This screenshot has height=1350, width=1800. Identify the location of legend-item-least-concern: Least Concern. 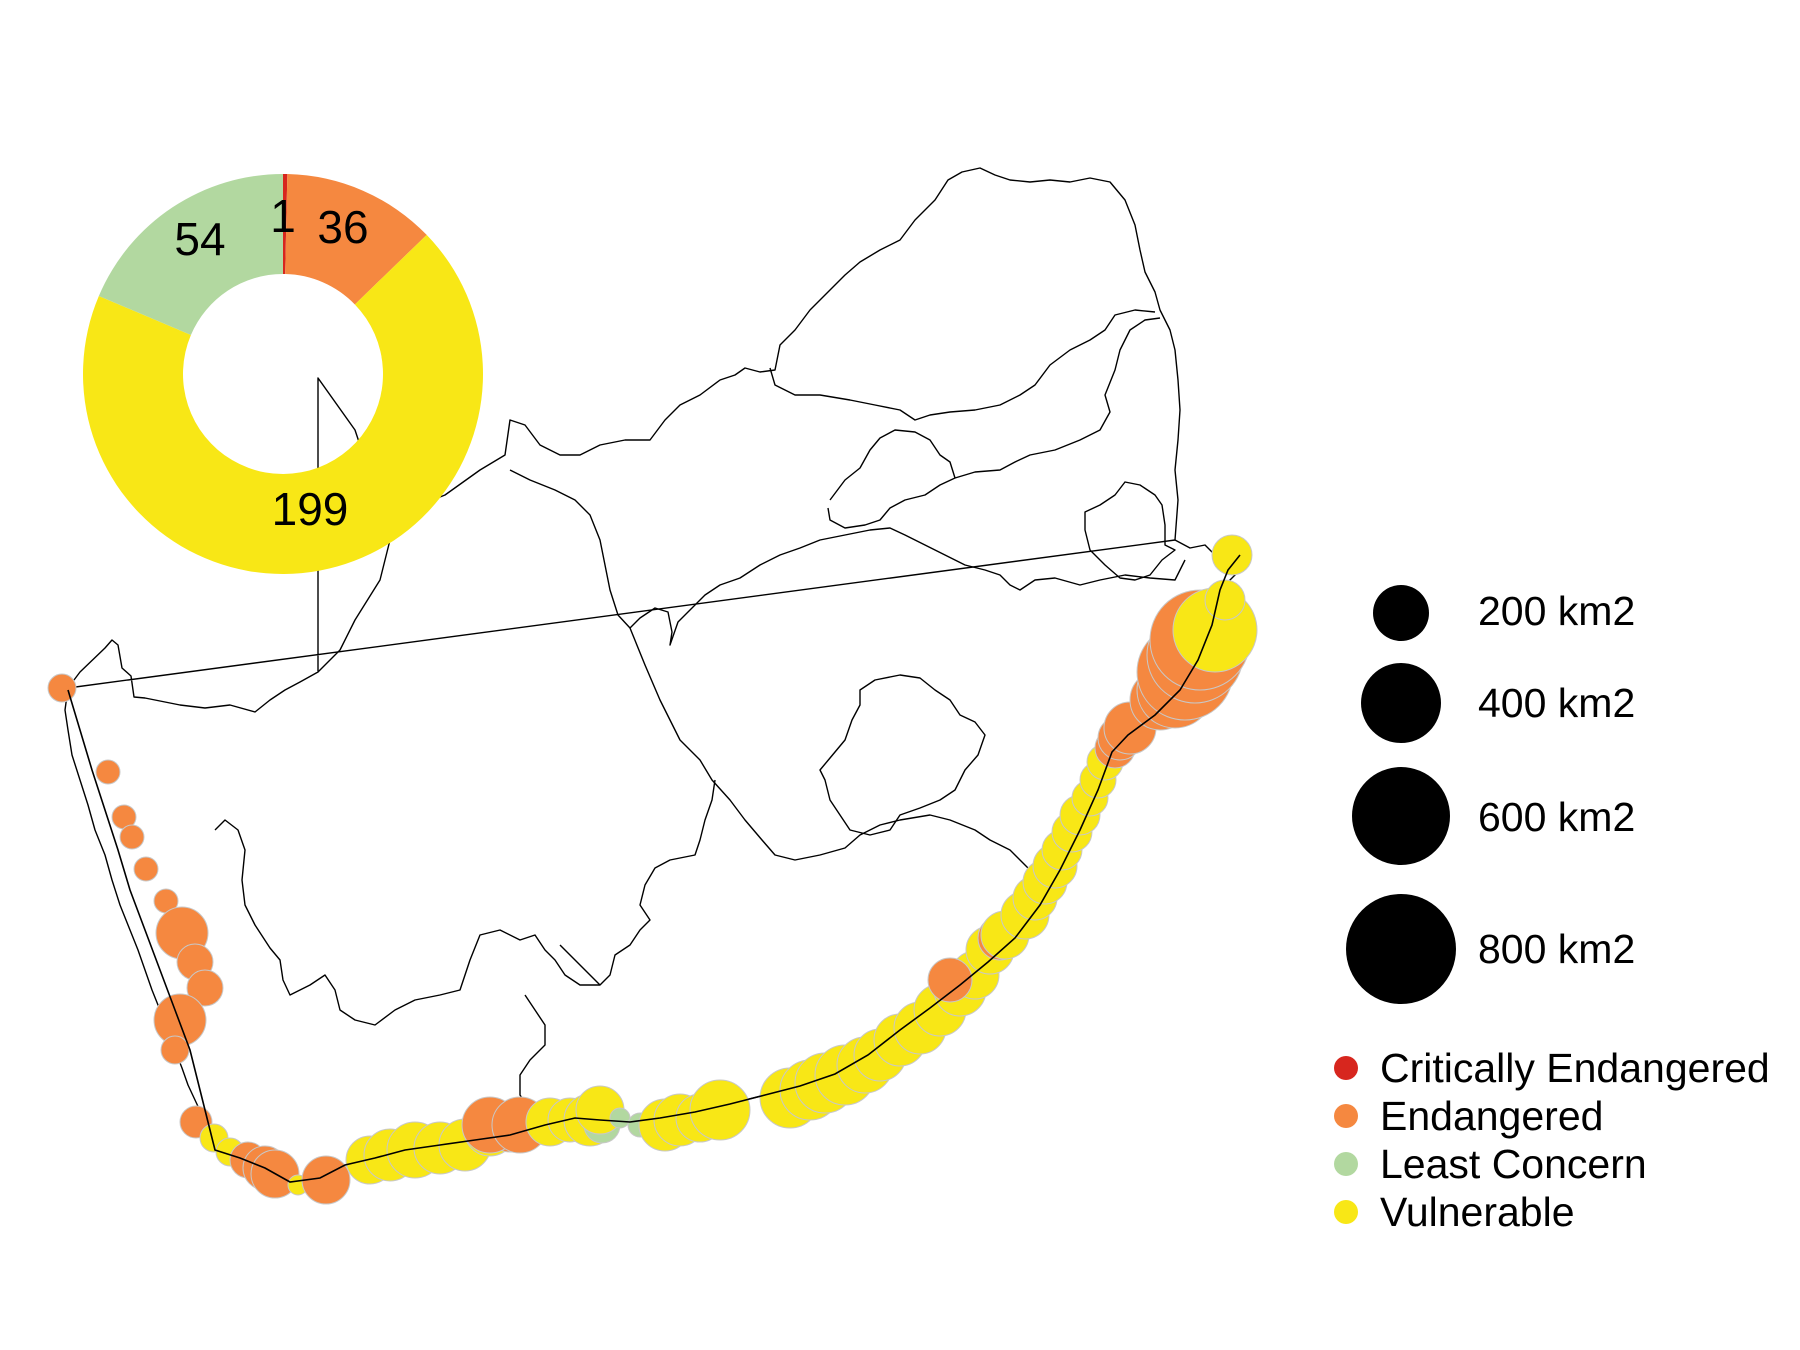
(1490, 1164).